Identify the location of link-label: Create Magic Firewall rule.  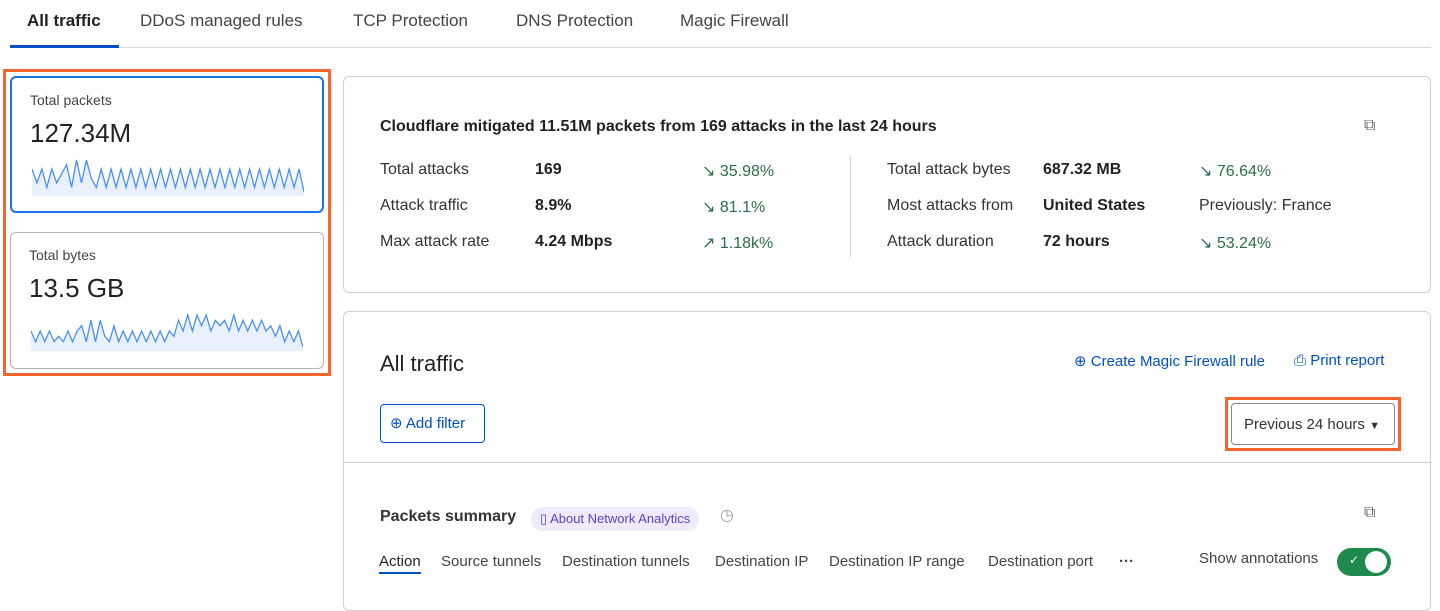
(1177, 361).